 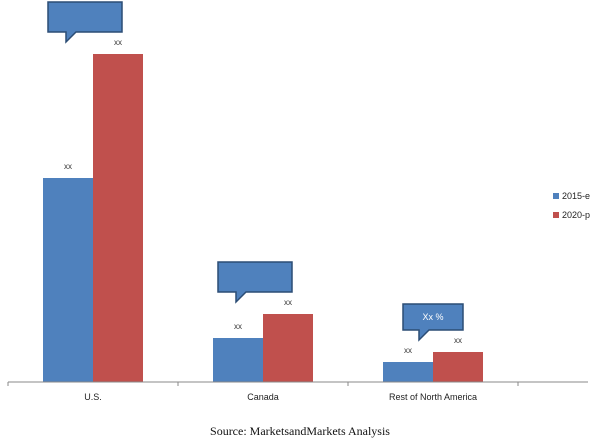 I want to click on bar-2020-p-canada, so click(x=288, y=348).